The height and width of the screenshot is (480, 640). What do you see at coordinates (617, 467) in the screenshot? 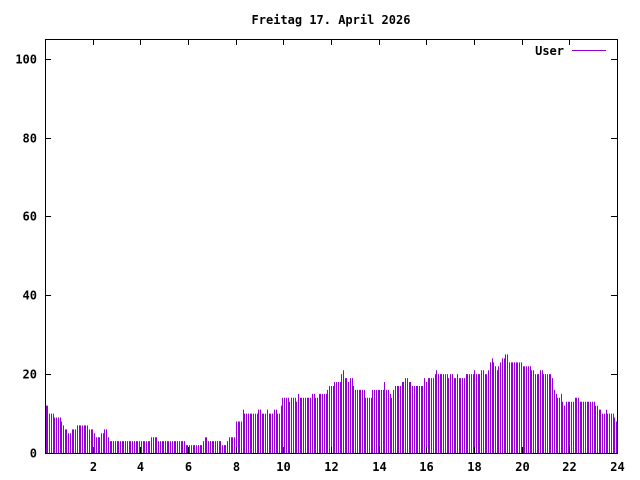
I see `x-tick-label: 24` at bounding box center [617, 467].